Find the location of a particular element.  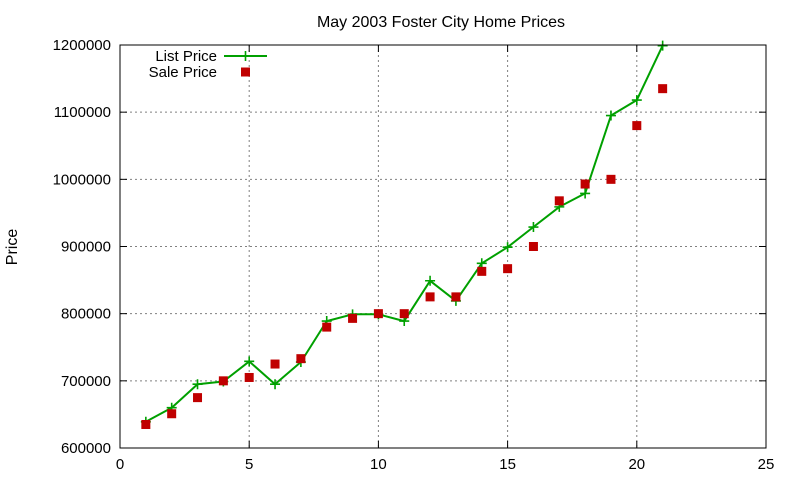

list-price-legend-marker is located at coordinates (245, 56).